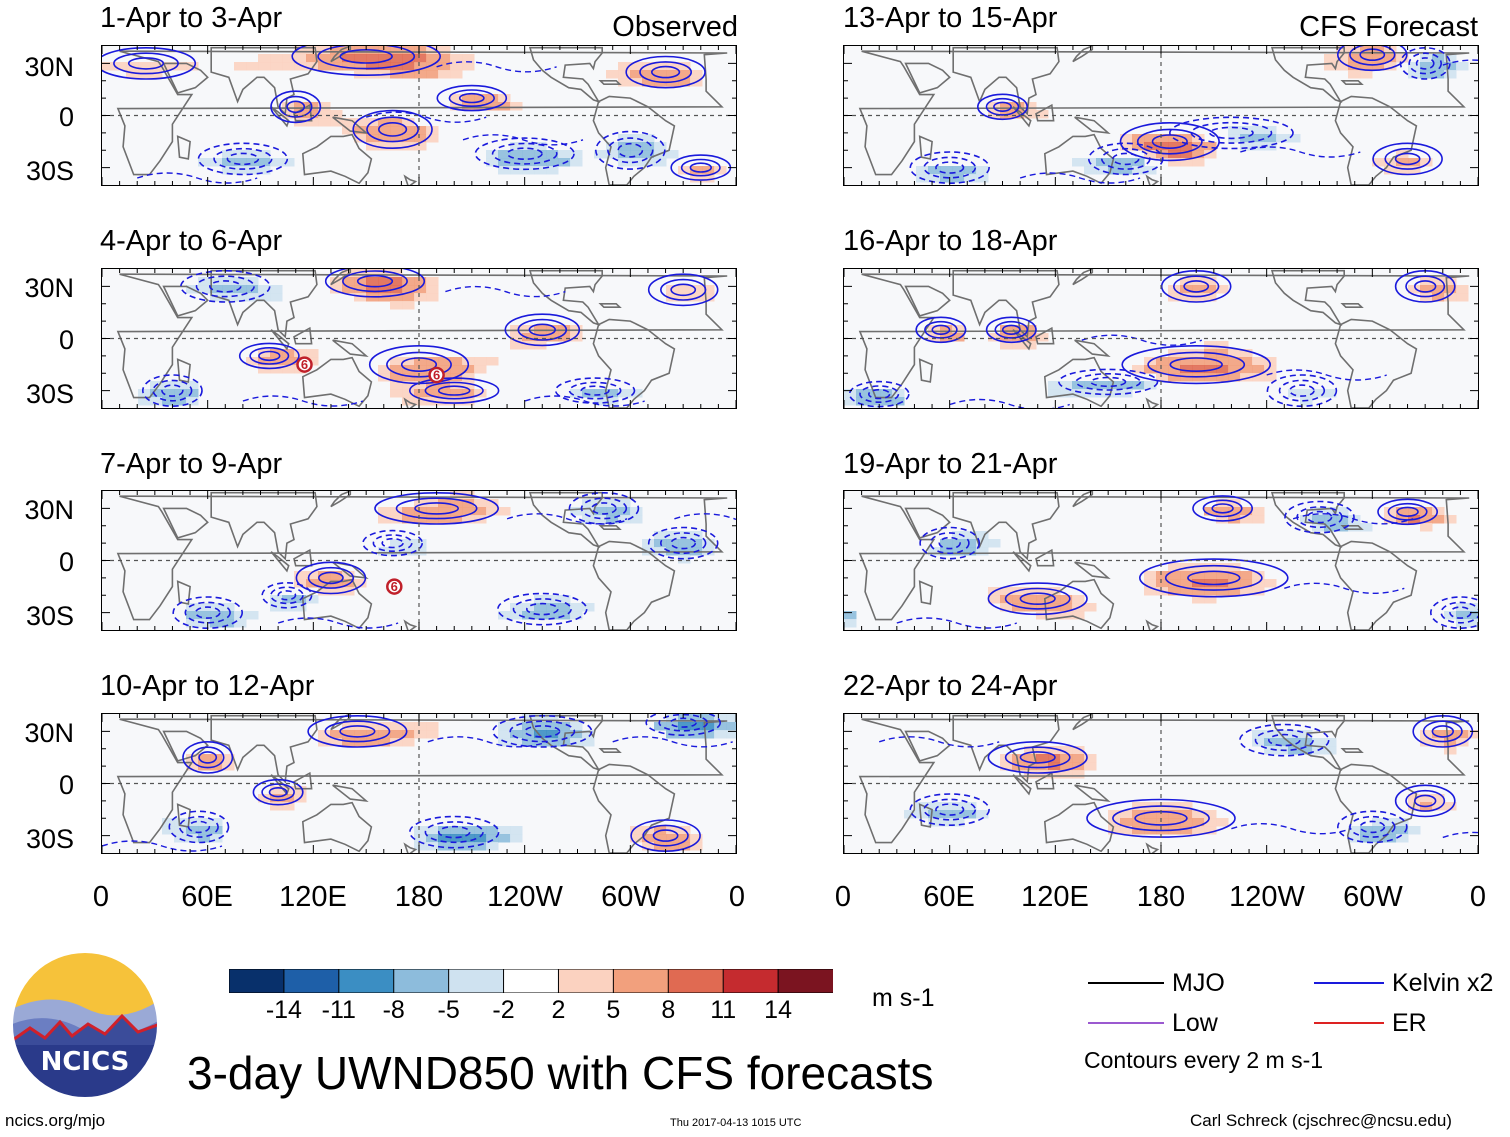  I want to click on lon-label: 120E, so click(1055, 897).